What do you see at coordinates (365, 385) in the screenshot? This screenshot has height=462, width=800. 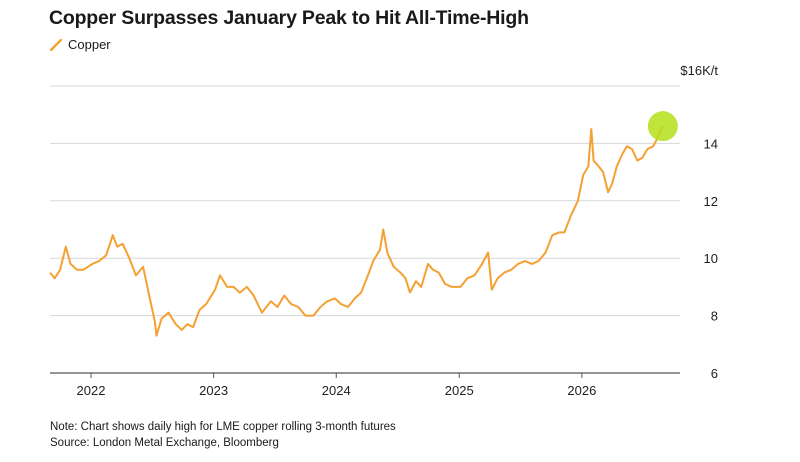 I see `x-axis: 2022 2023 2024 2025 2026` at bounding box center [365, 385].